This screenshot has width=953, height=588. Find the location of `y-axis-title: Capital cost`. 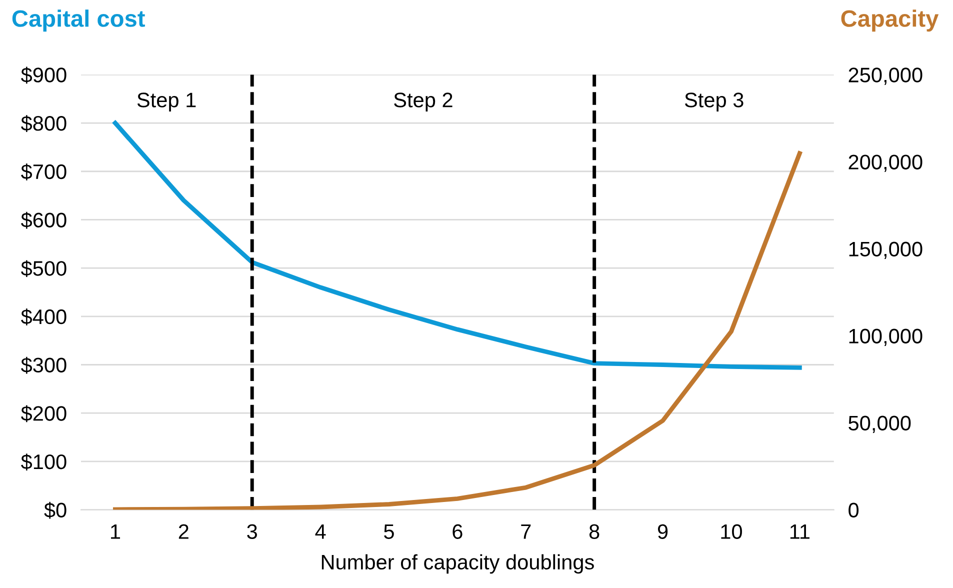

y-axis-title: Capital cost is located at coordinates (78, 21).